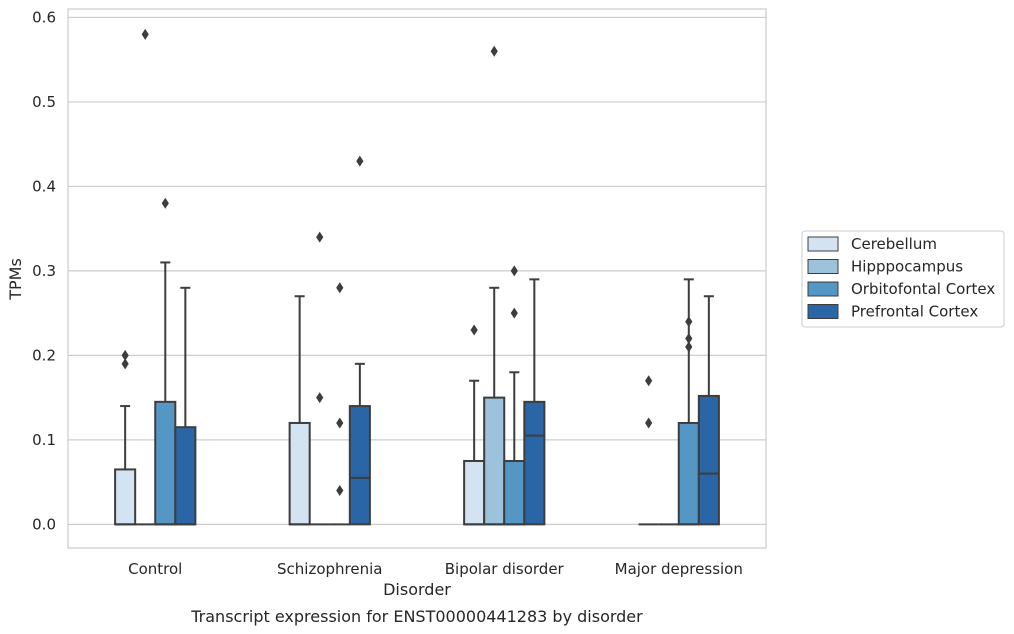  I want to click on y-tick-label: 0.0, so click(44, 524).